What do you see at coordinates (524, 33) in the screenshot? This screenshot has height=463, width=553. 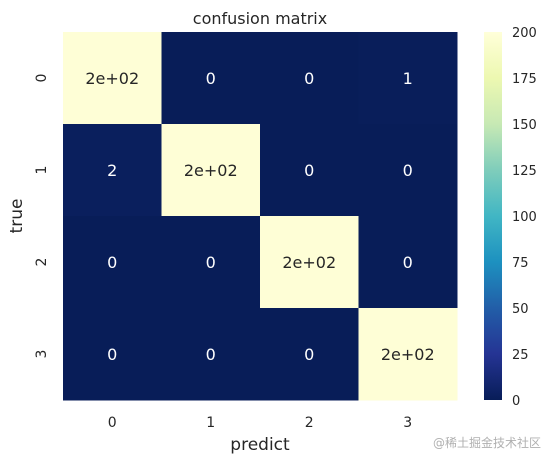 I see `colorbar-tick-label: 200` at bounding box center [524, 33].